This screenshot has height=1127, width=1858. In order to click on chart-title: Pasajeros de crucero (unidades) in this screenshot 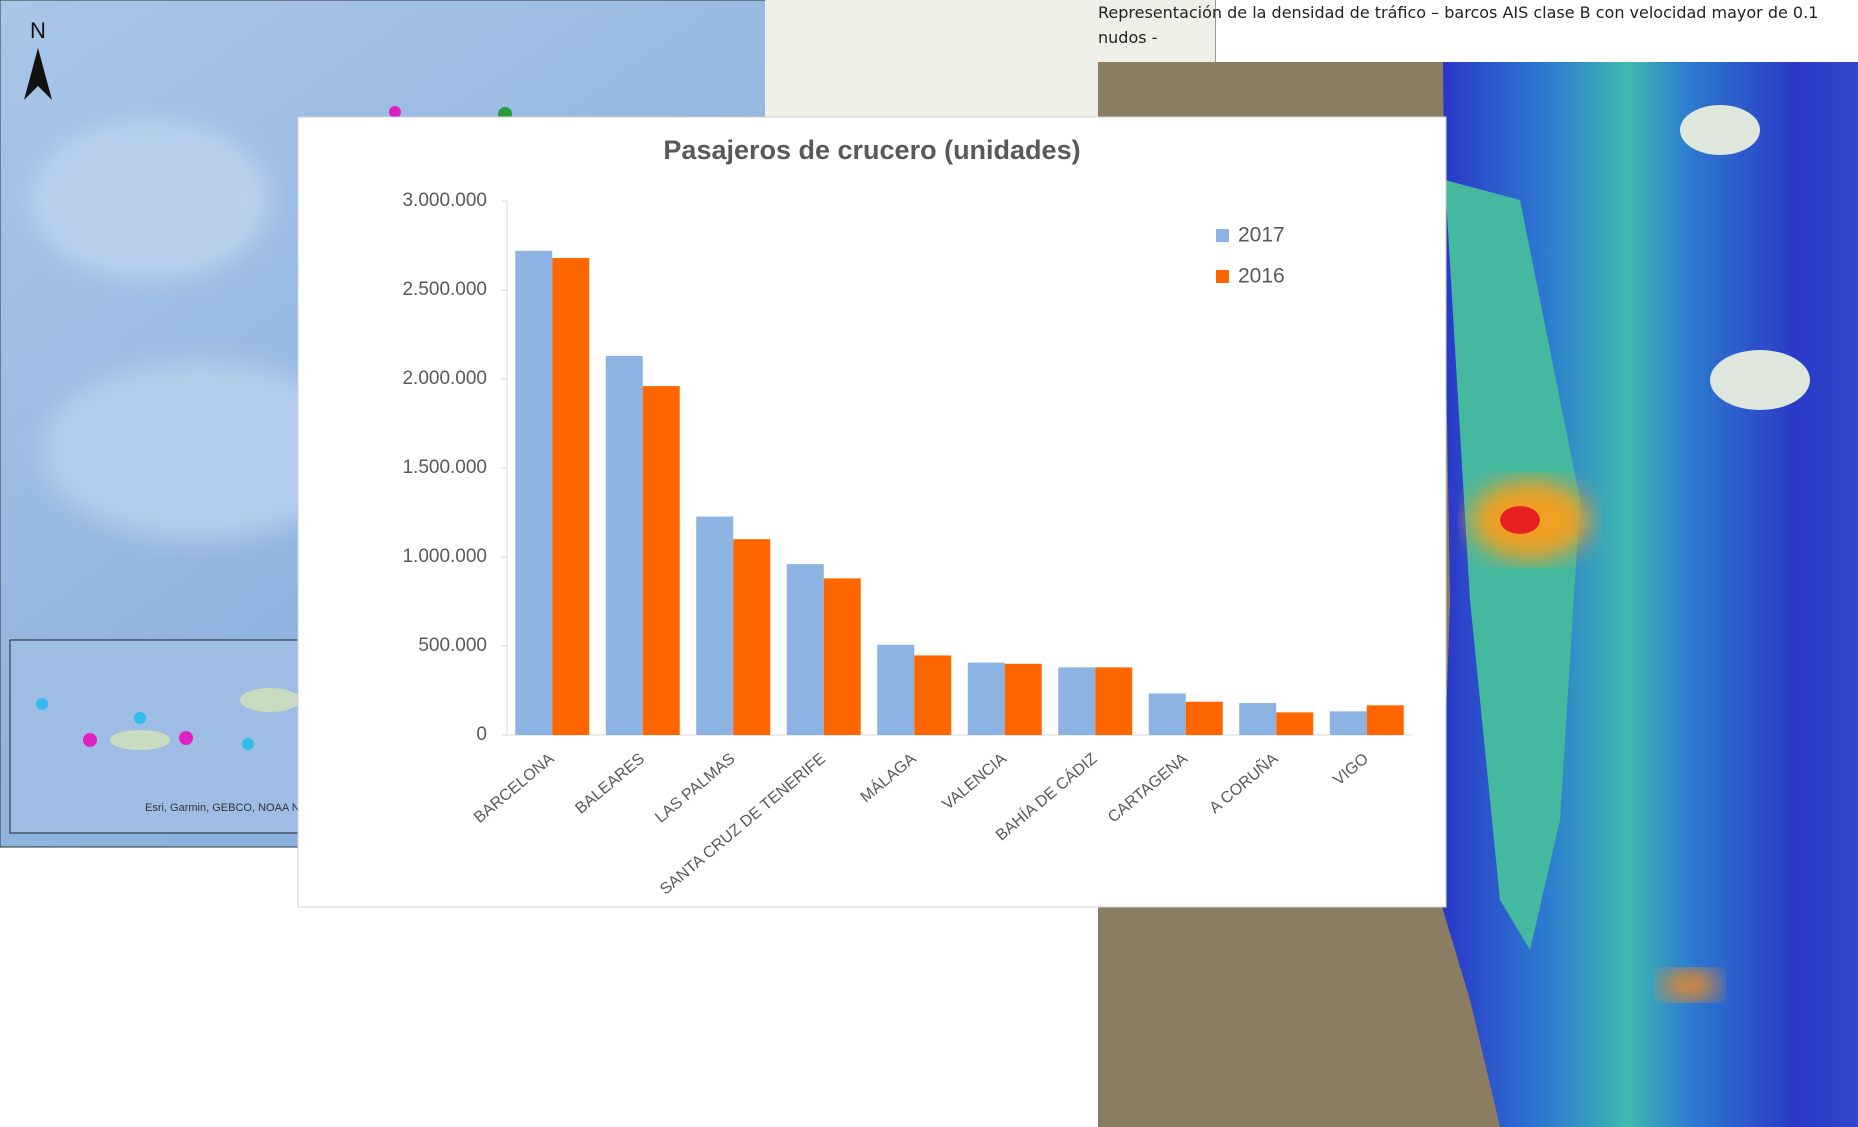, I will do `click(871, 150)`.